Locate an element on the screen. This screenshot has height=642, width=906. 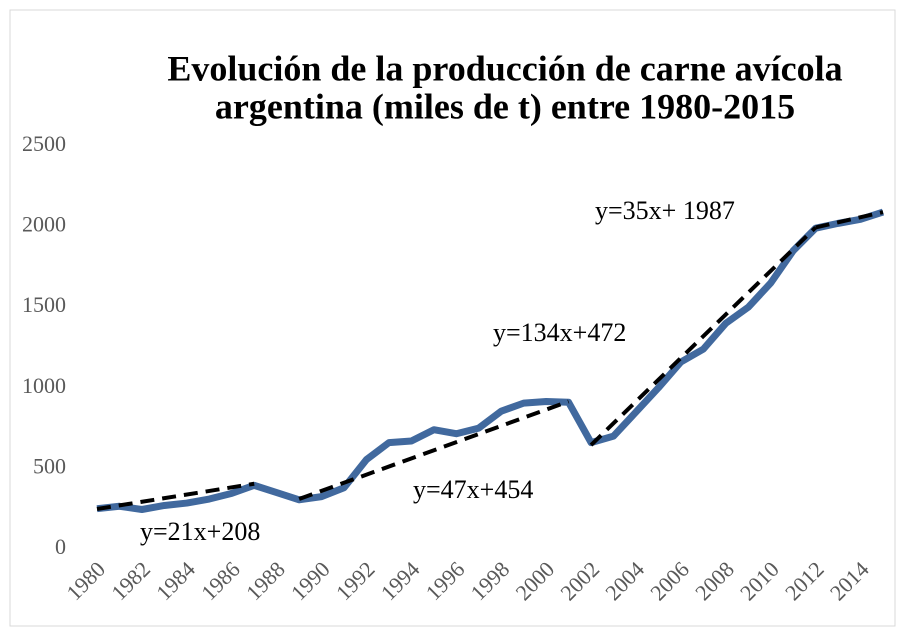
y-tick-label: 0 is located at coordinates (60, 546).